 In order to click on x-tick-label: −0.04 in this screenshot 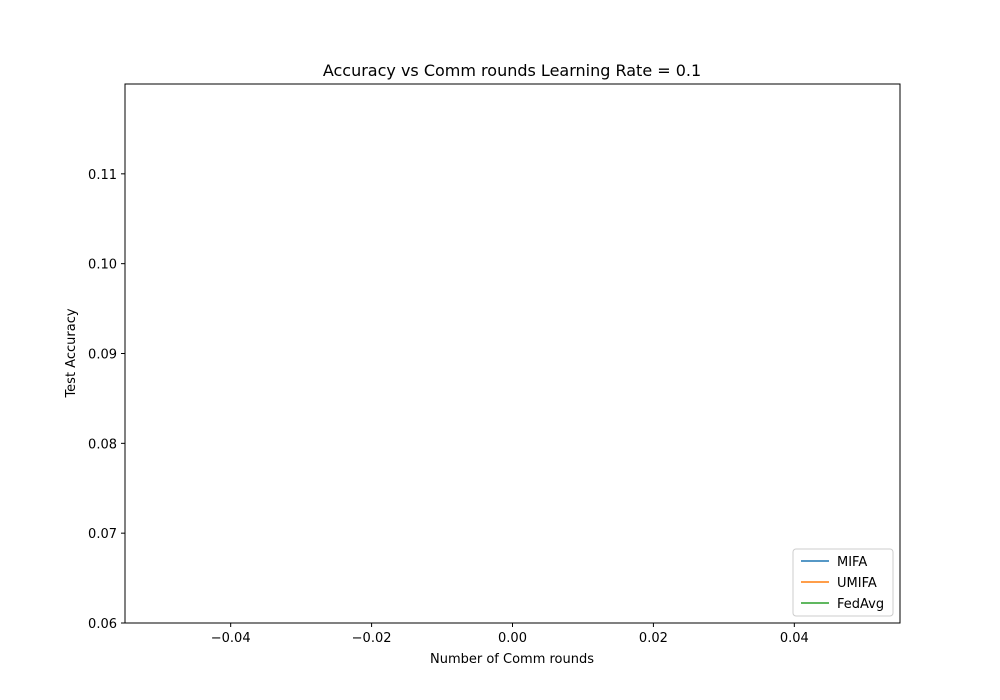, I will do `click(231, 638)`.